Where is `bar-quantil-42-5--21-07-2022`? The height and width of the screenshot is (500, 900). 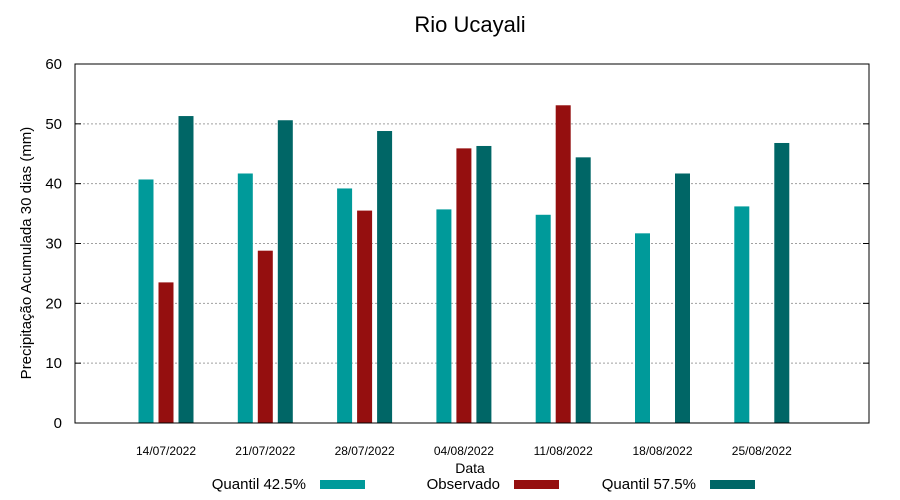
bar-quantil-42-5--21-07-2022 is located at coordinates (245, 298).